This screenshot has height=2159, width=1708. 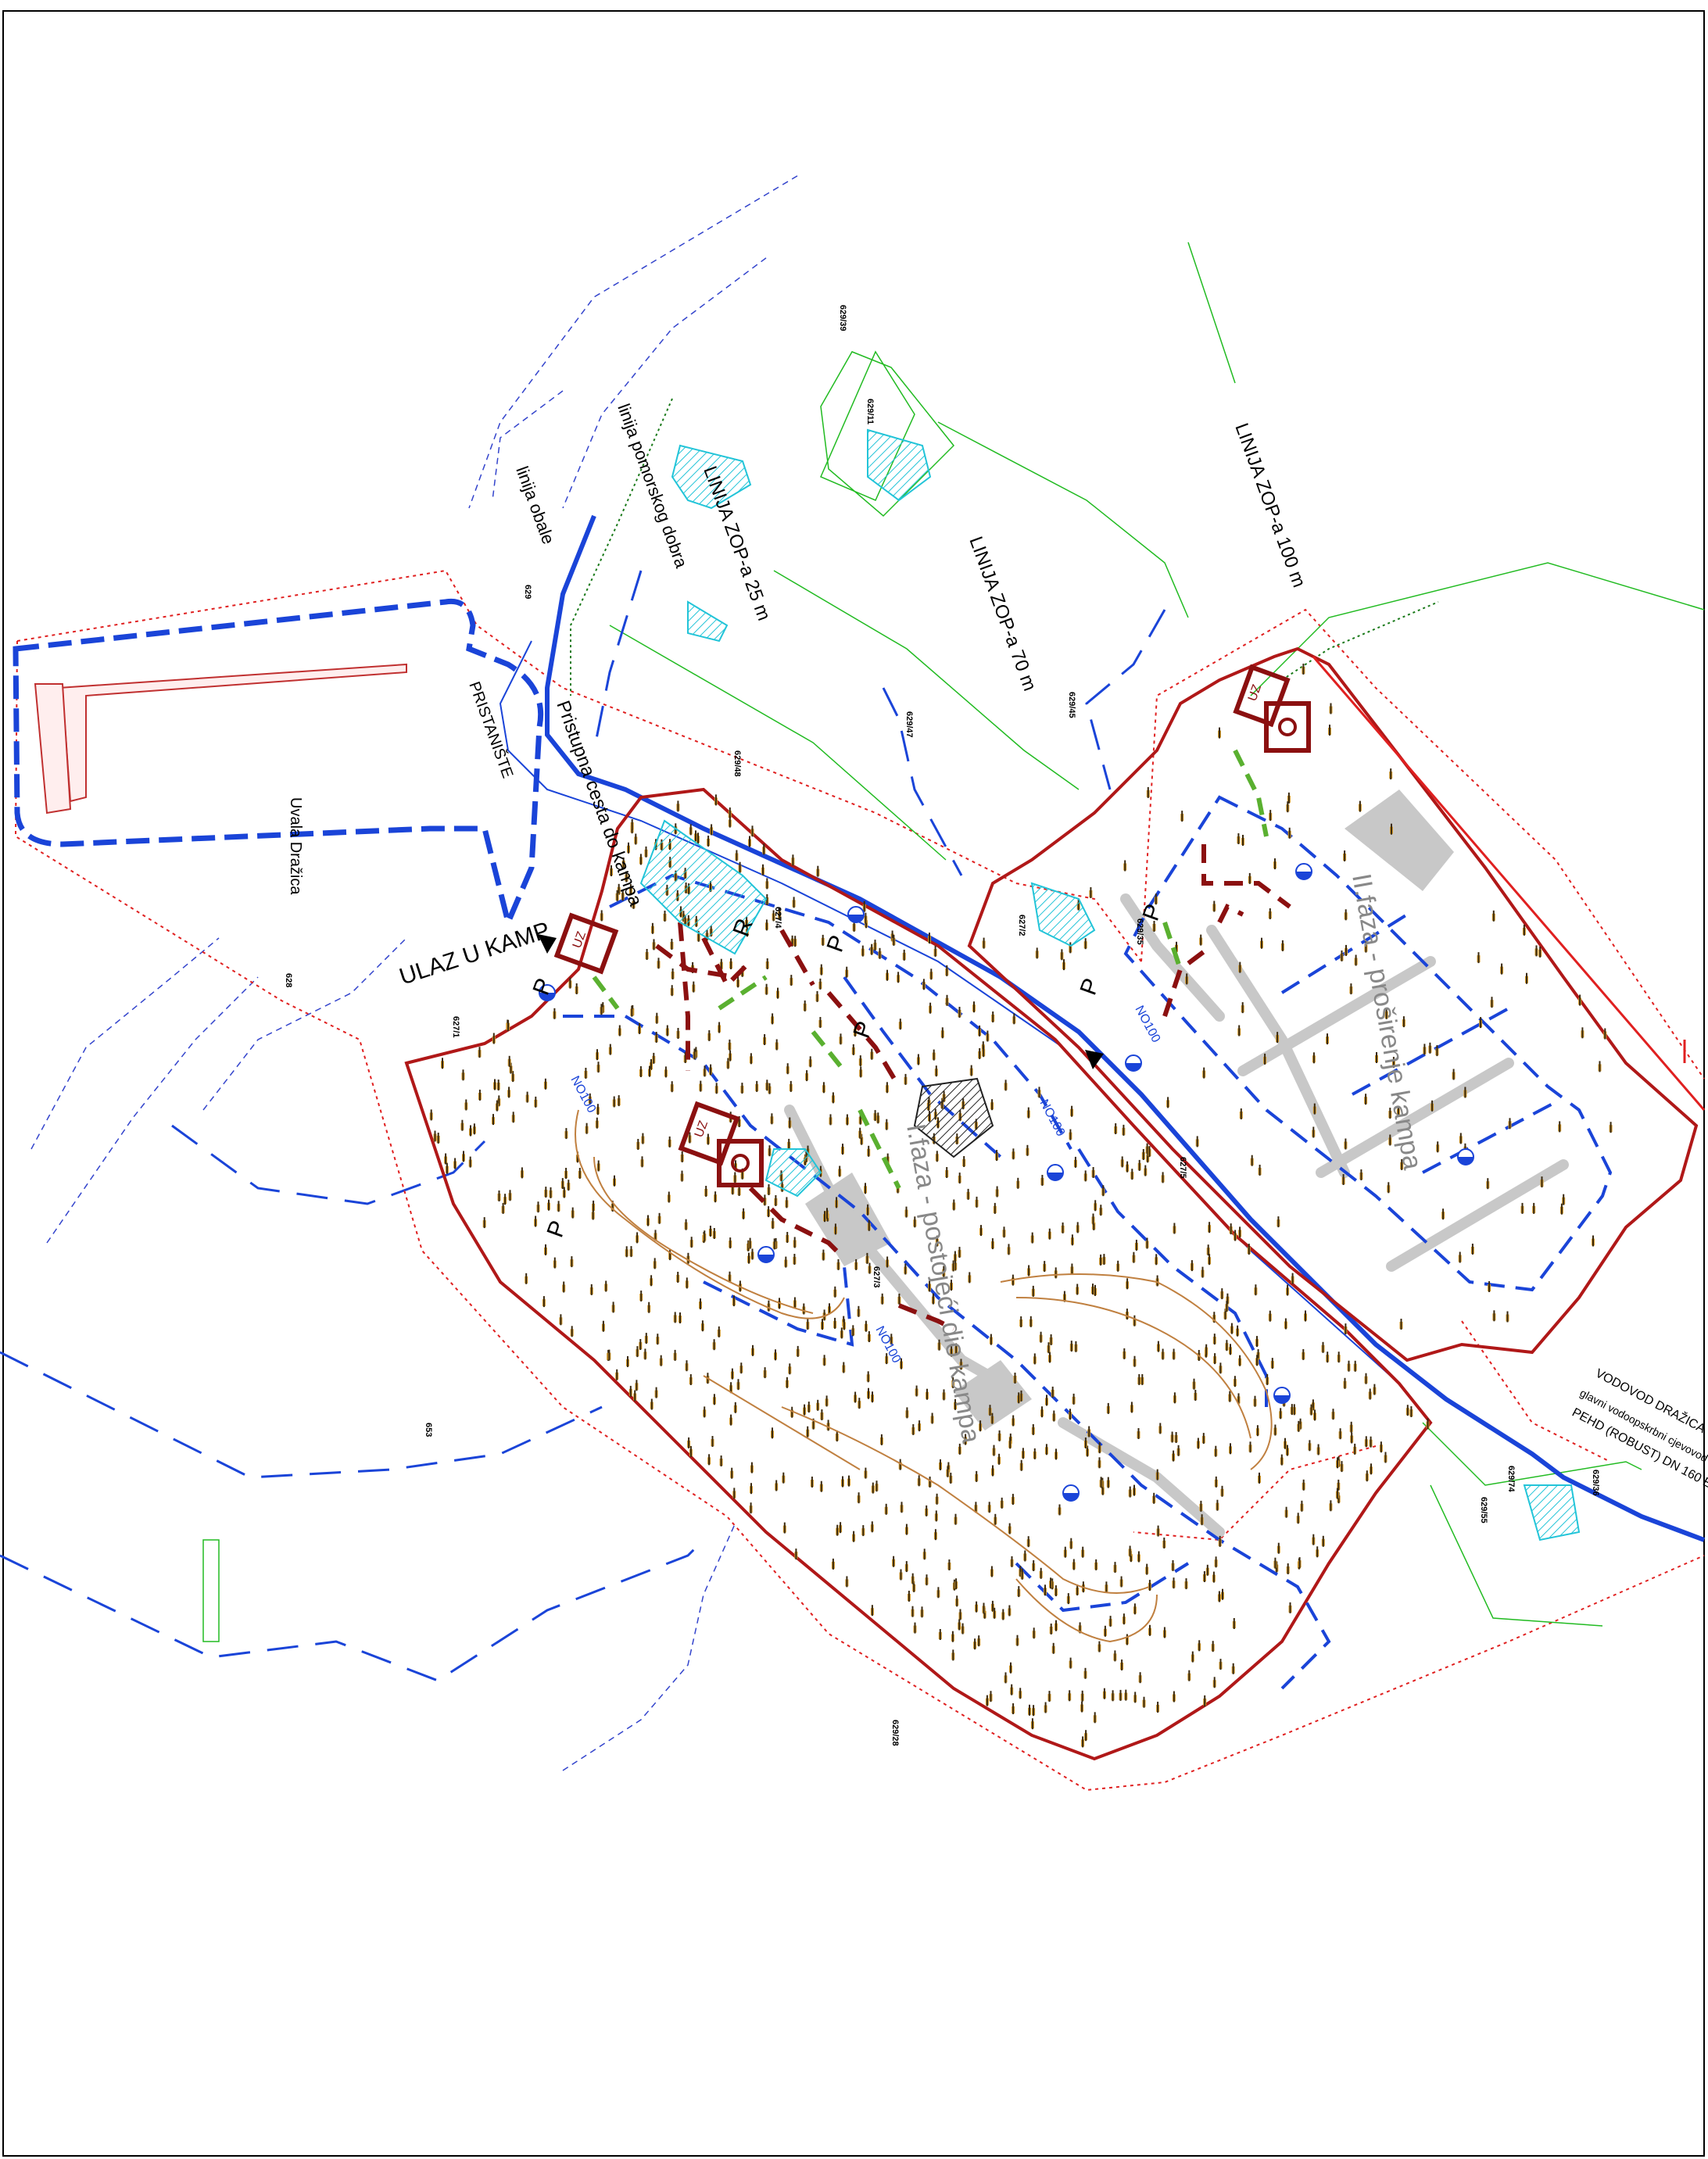 What do you see at coordinates (909, 724) in the screenshot?
I see `parcel-label: 629/47` at bounding box center [909, 724].